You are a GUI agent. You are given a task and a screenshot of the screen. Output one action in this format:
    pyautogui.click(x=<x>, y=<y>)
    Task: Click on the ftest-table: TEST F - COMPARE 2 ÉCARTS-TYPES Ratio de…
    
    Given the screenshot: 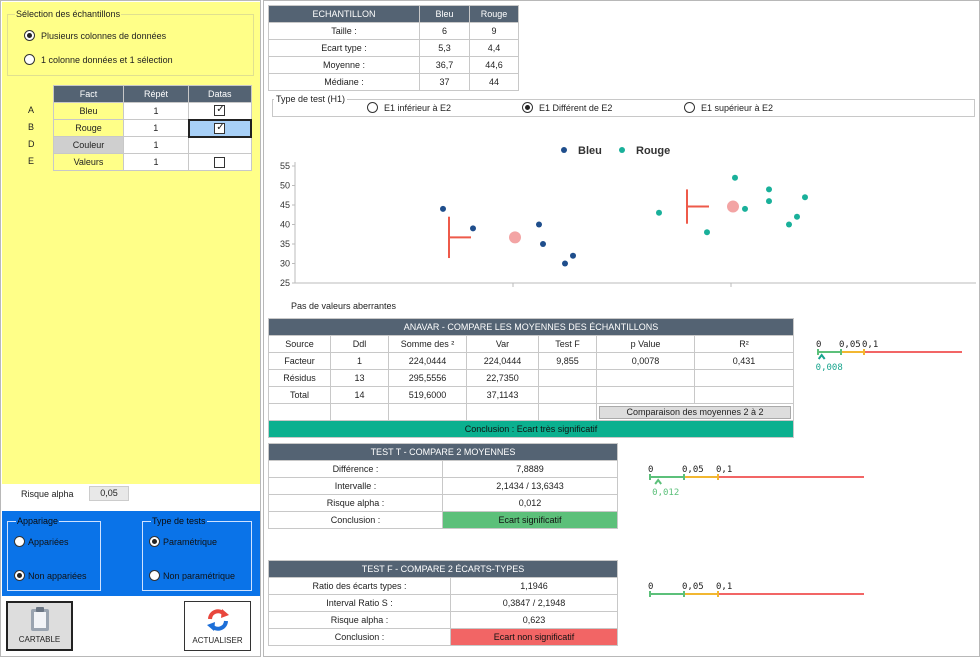 What is the action you would take?
    pyautogui.click(x=443, y=603)
    